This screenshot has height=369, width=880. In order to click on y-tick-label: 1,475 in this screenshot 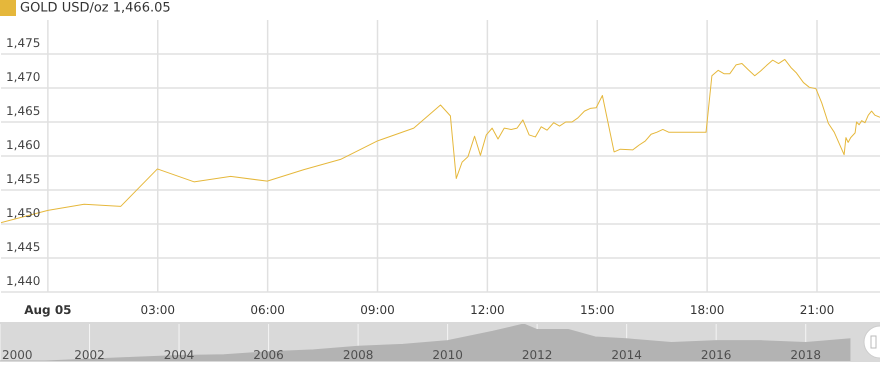, I will do `click(23, 43)`.